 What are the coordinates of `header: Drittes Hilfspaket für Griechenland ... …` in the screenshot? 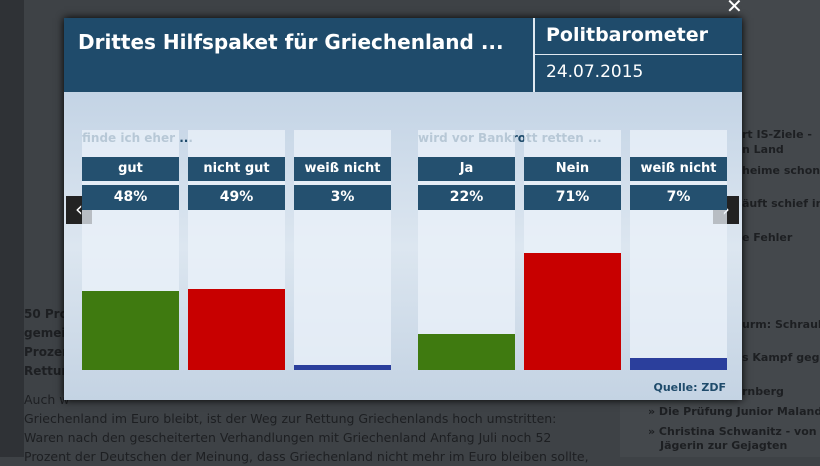 It's located at (403, 55).